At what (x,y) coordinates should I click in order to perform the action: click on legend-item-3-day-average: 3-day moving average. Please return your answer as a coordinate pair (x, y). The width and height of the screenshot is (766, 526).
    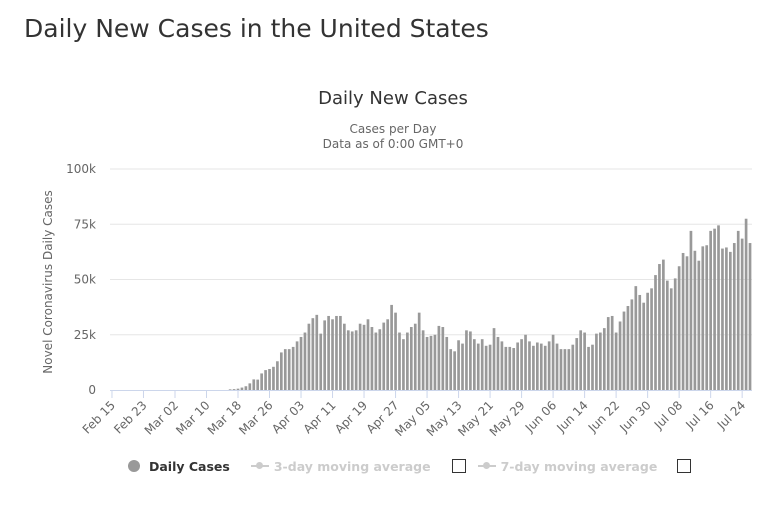
    Looking at the image, I should click on (340, 466).